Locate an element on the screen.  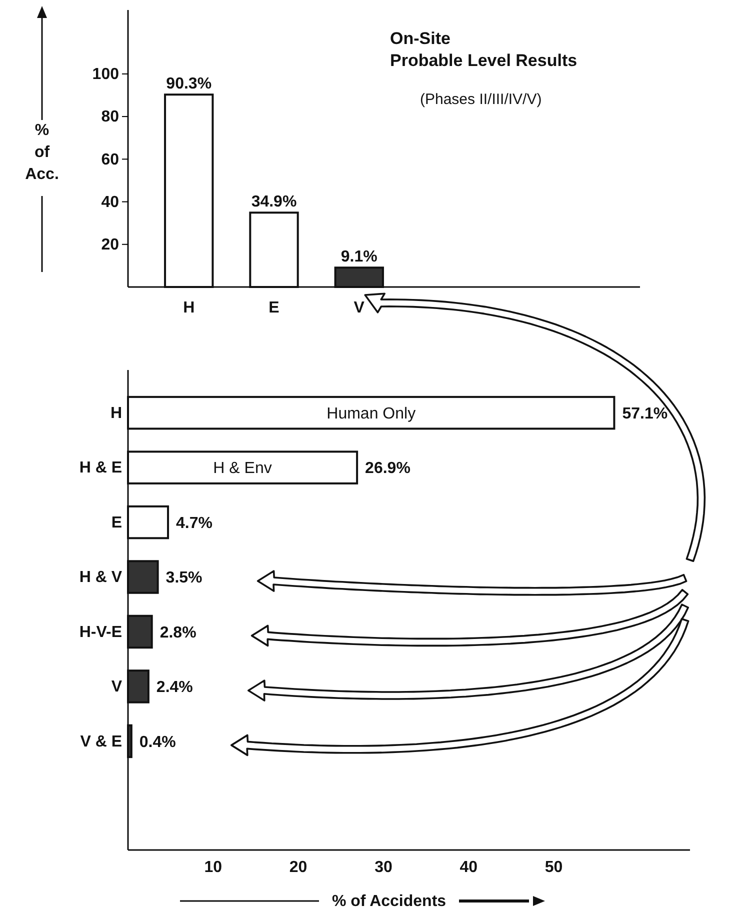
data-label: 9.1% is located at coordinates (359, 257).